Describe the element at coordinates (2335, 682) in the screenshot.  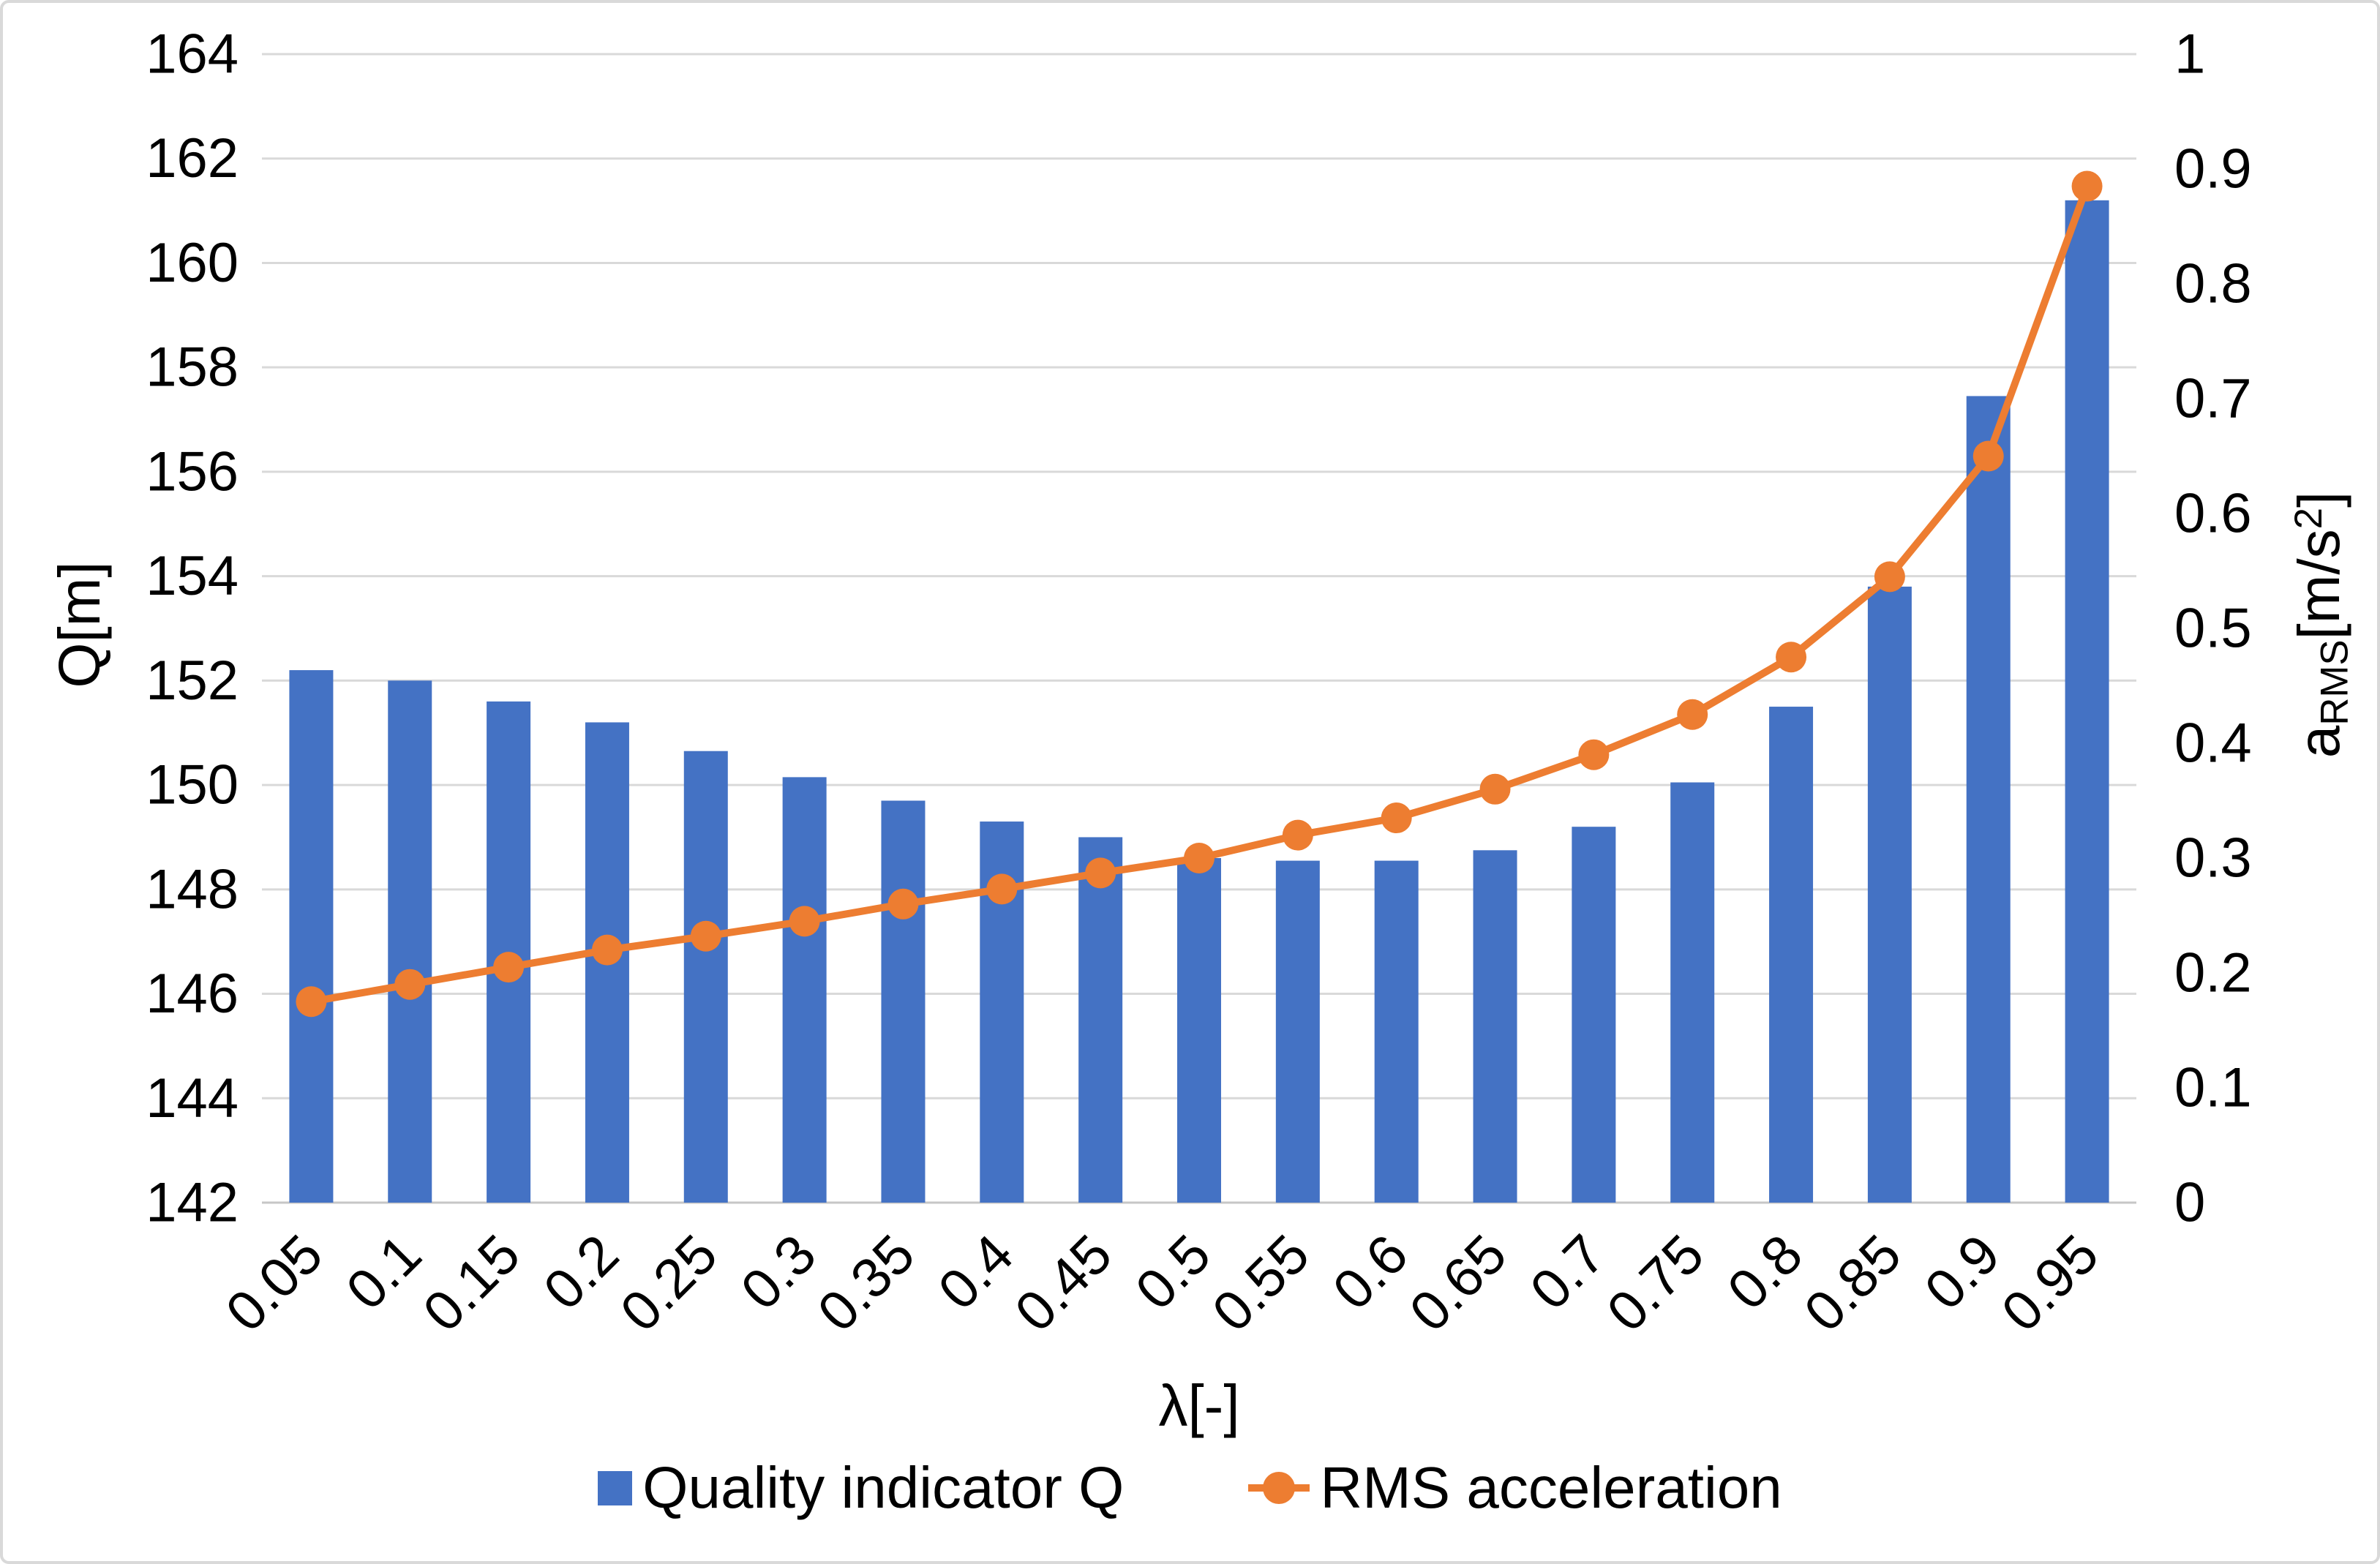
I see `right-axis-title-sub: RMS` at that location.